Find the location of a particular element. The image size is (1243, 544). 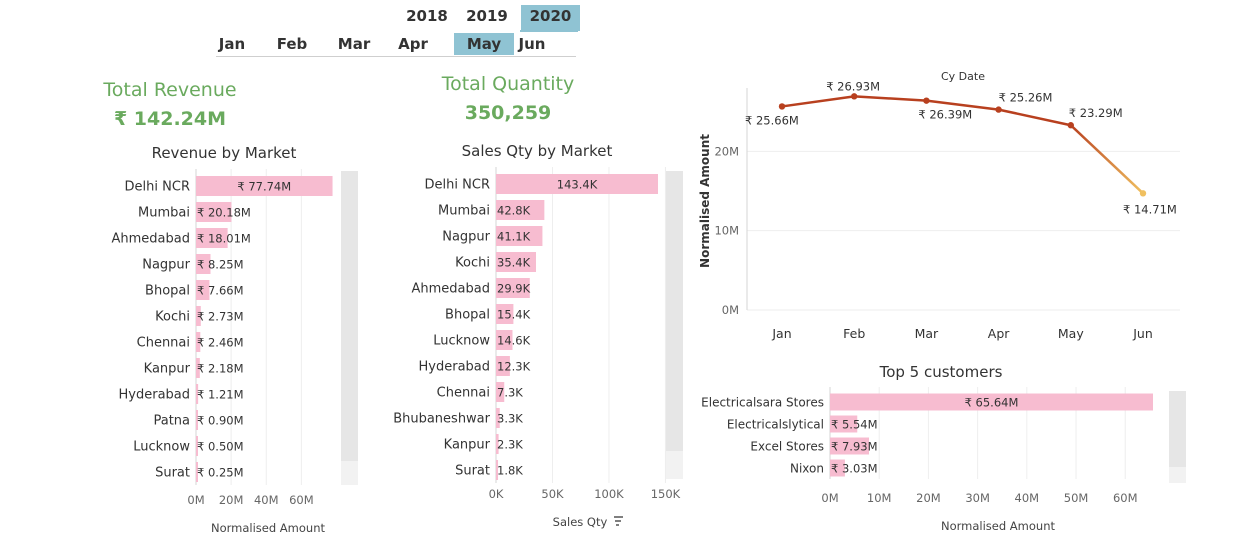

data-label: 41.1K is located at coordinates (514, 237).